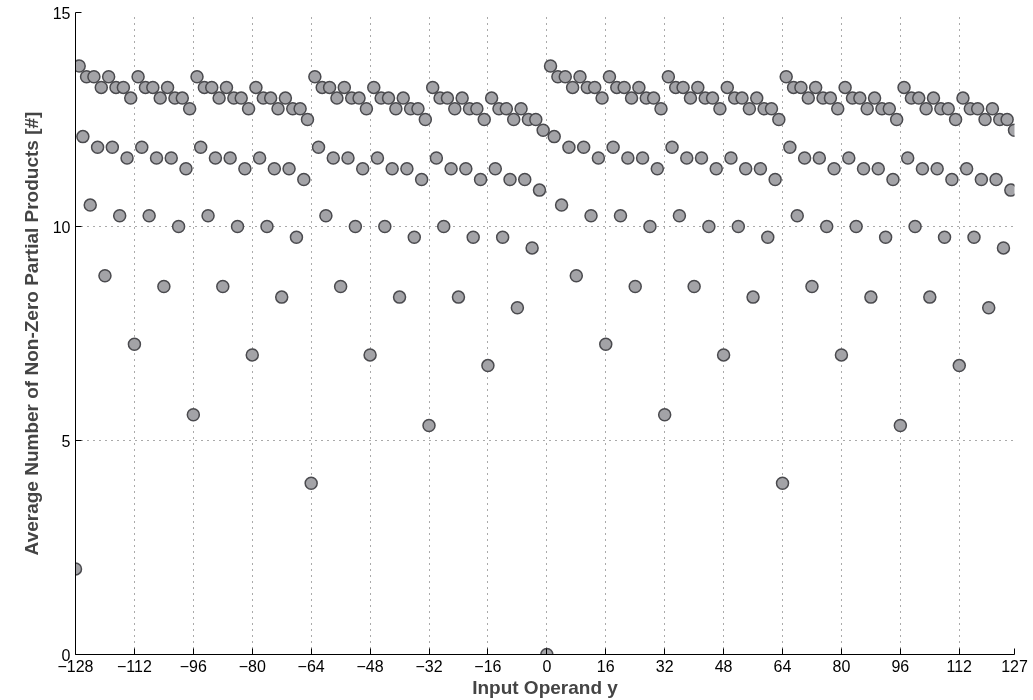 This screenshot has height=700, width=1033. I want to click on x-tick-label: −32, so click(429, 666).